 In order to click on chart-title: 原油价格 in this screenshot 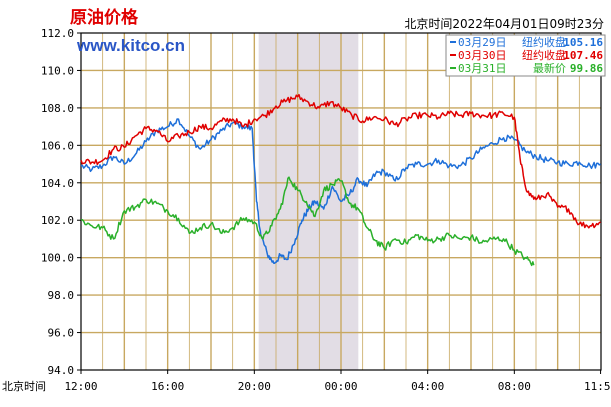, I will do `click(104, 17)`.